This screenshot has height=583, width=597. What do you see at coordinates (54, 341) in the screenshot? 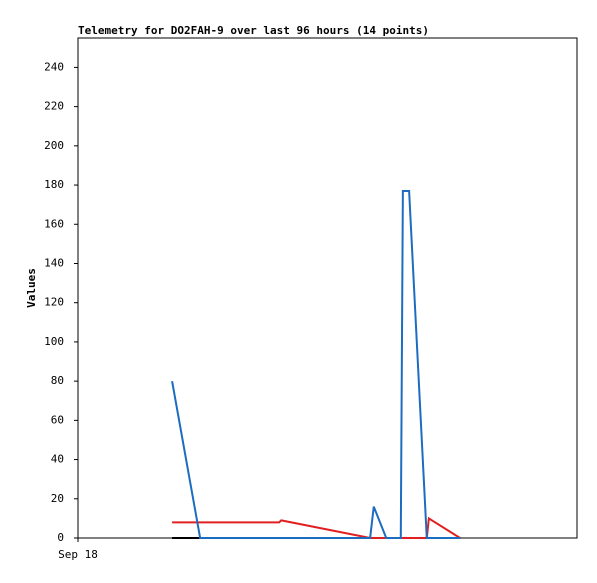
I see `y-tick-label: 100` at bounding box center [54, 341].